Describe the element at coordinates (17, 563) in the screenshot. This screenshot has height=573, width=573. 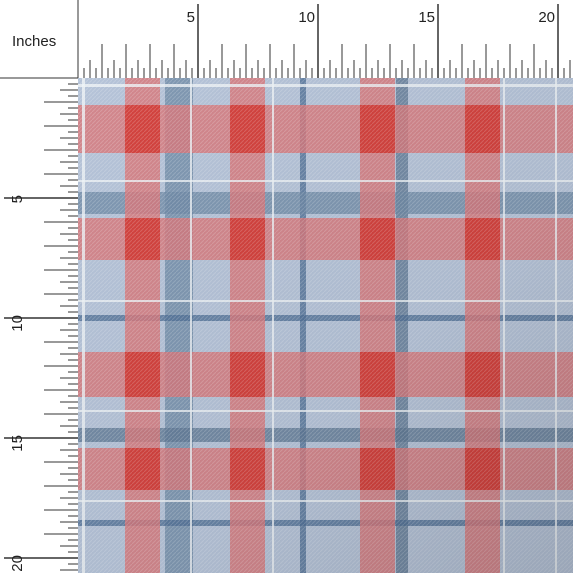
I see `left-ruler-label: 20` at that location.